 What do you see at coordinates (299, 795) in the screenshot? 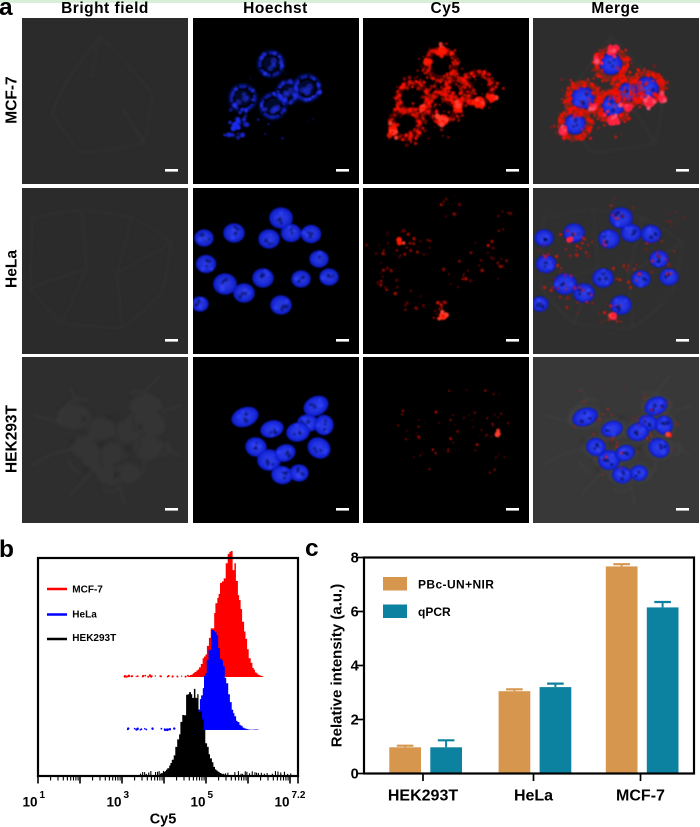
I see `svg-text: 7.2` at bounding box center [299, 795].